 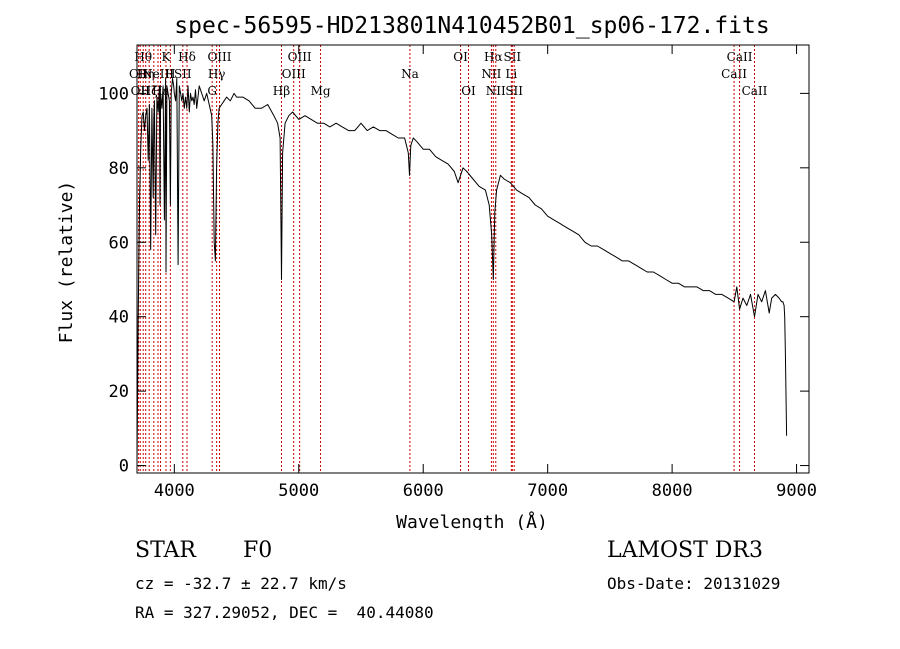 I want to click on spectral-line-label-27: SII, so click(x=514, y=91).